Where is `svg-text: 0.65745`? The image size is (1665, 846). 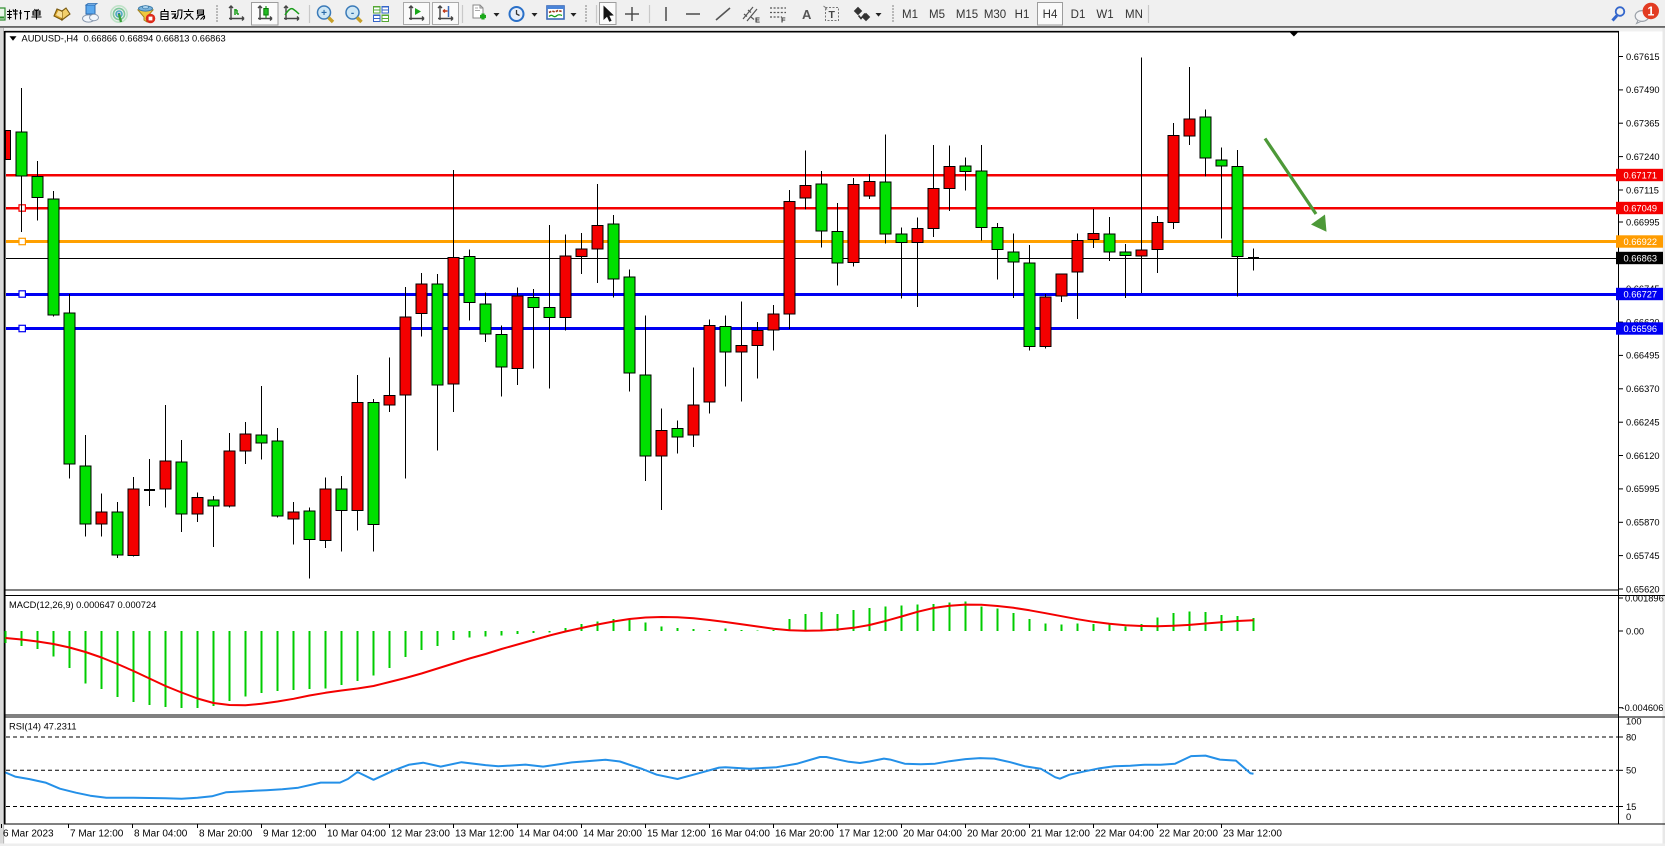
svg-text: 0.65745 is located at coordinates (1643, 556).